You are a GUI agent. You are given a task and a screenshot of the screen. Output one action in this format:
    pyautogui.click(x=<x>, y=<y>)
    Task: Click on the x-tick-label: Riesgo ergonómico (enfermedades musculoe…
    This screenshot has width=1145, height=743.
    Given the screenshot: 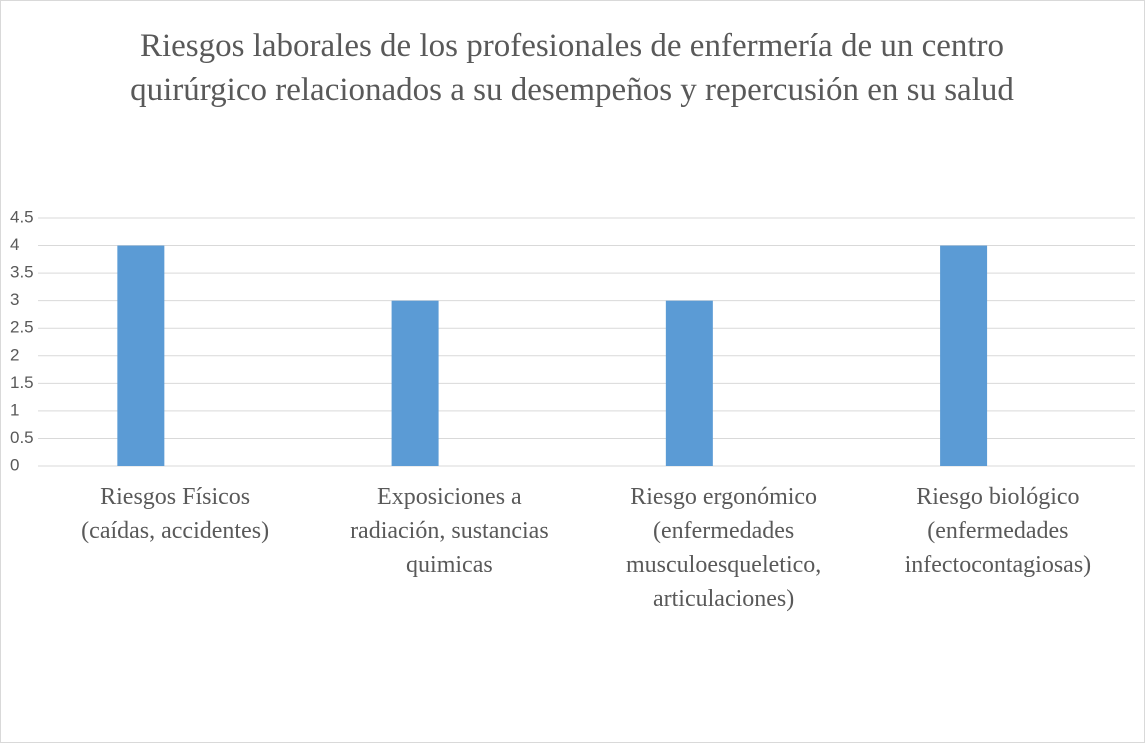 What is the action you would take?
    pyautogui.click(x=723, y=548)
    